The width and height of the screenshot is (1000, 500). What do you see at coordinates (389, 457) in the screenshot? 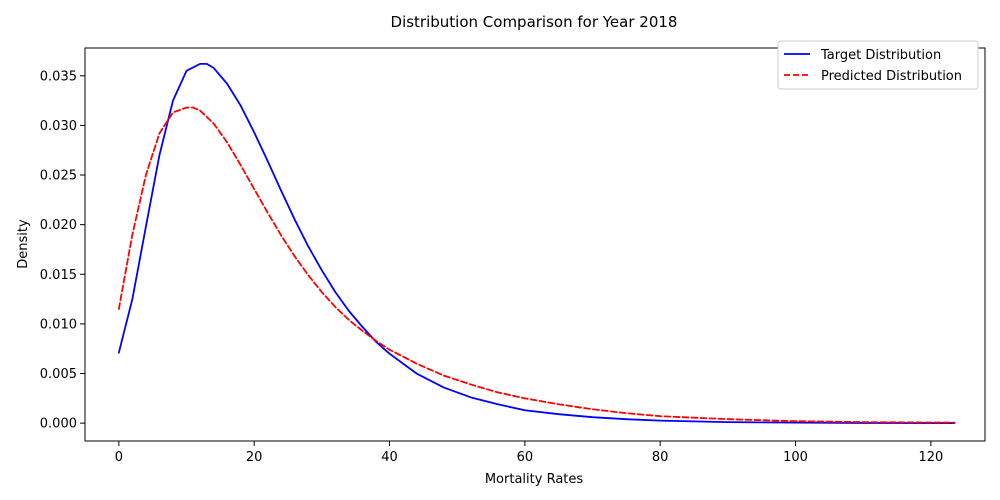
I see `x-tick-label: 40` at bounding box center [389, 457].